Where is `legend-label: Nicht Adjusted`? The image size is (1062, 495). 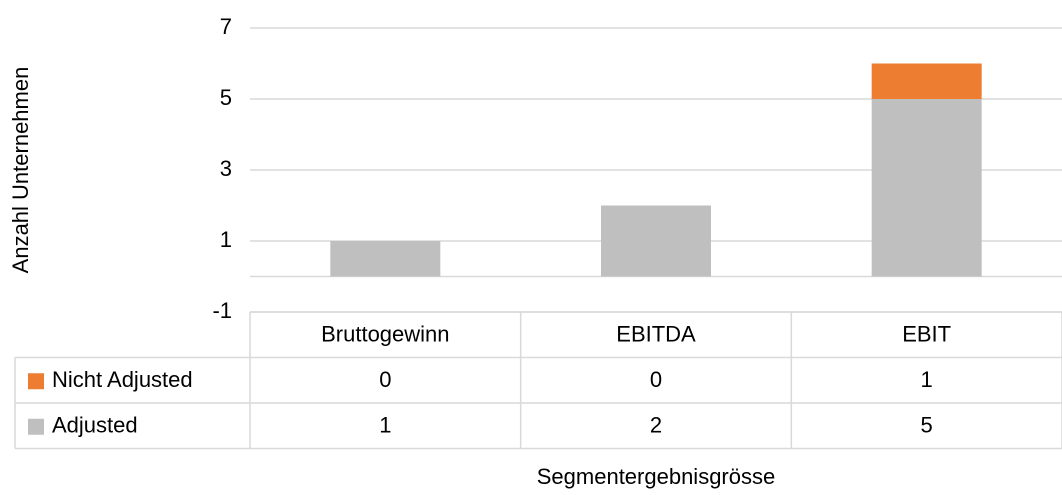
legend-label: Nicht Adjusted is located at coordinates (122, 379).